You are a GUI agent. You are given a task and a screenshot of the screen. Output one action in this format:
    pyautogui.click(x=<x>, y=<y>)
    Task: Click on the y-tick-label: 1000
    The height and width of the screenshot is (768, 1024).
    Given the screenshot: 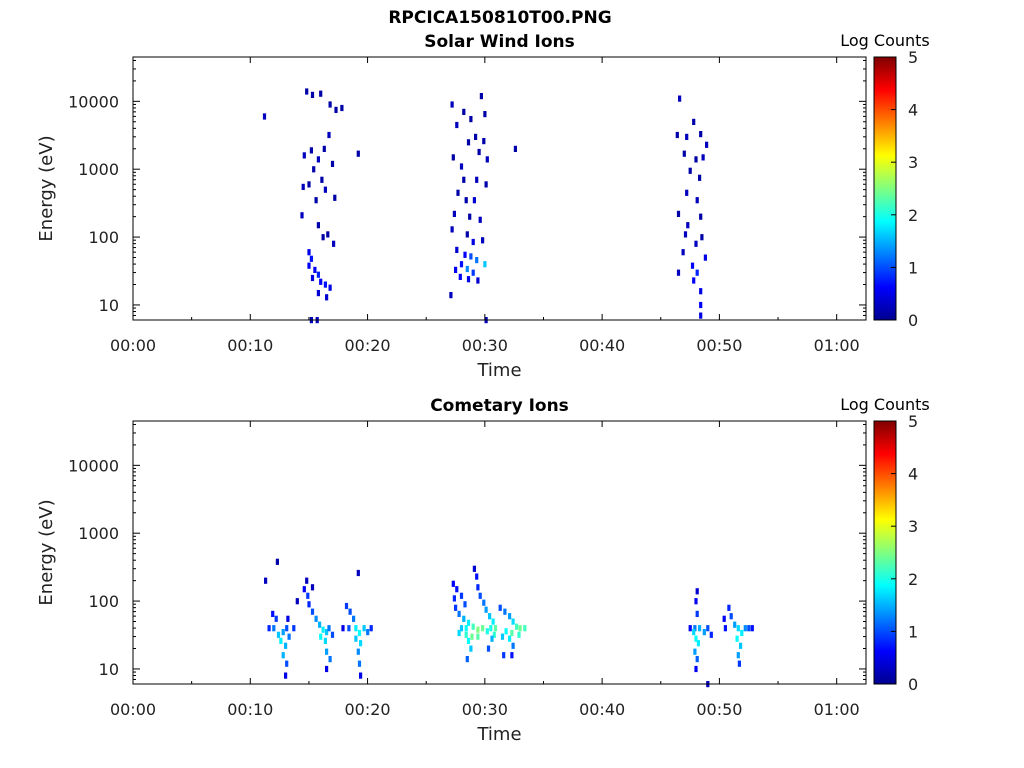 What is the action you would take?
    pyautogui.click(x=98, y=169)
    